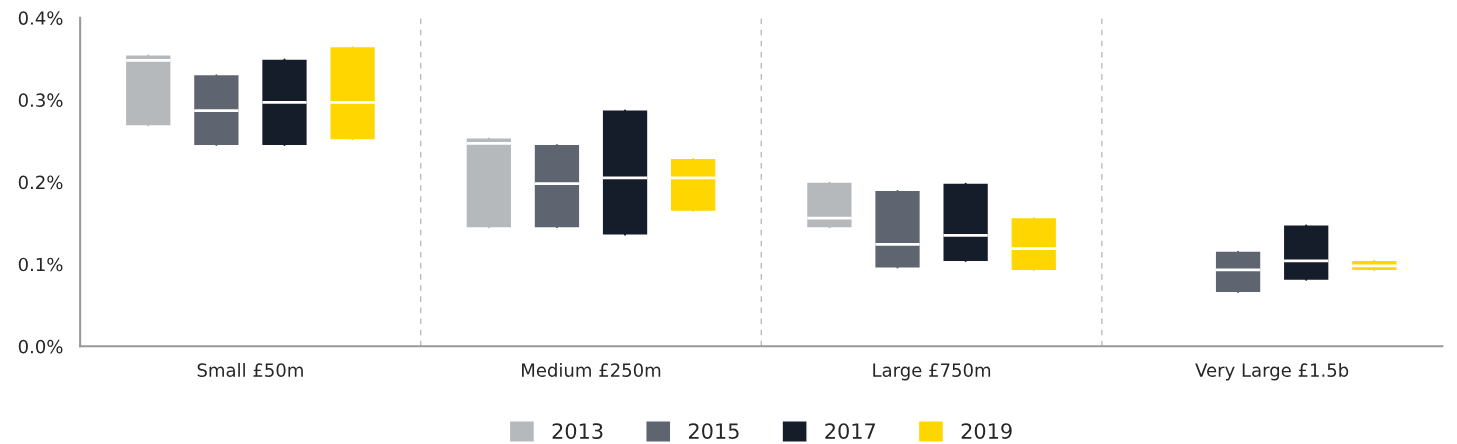 The width and height of the screenshot is (1457, 444). Describe the element at coordinates (250, 369) in the screenshot. I see `x-tick-label: Small £50m` at that location.